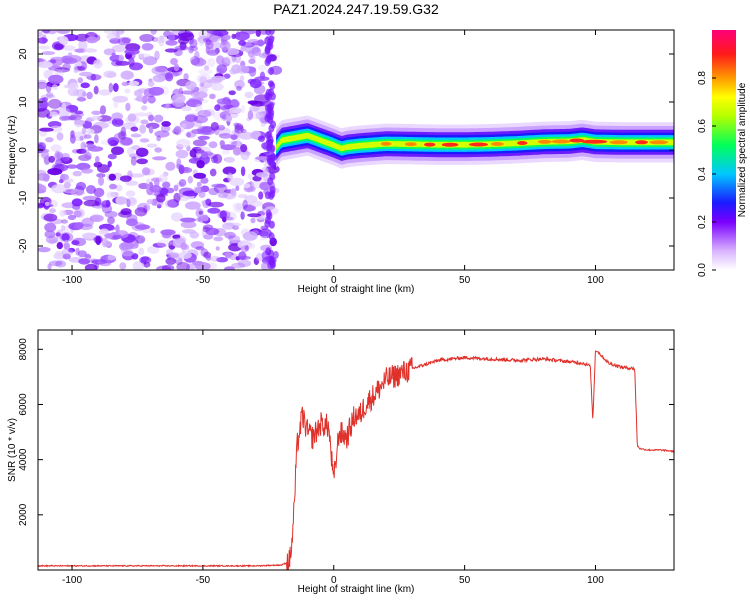 This screenshot has height=600, width=750. What do you see at coordinates (595, 280) in the screenshot?
I see `spectrogram-xtick-label: 100` at bounding box center [595, 280].